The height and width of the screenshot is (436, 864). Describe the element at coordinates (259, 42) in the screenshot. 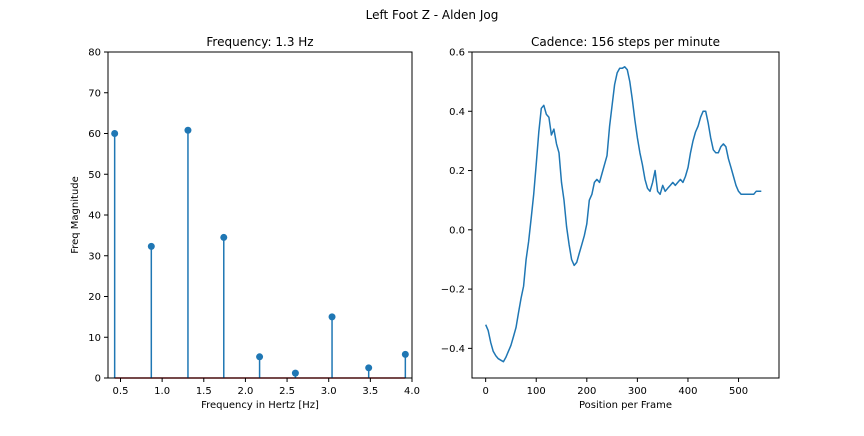

I see `frequency-title: Frequency: 1.3 Hz` at that location.